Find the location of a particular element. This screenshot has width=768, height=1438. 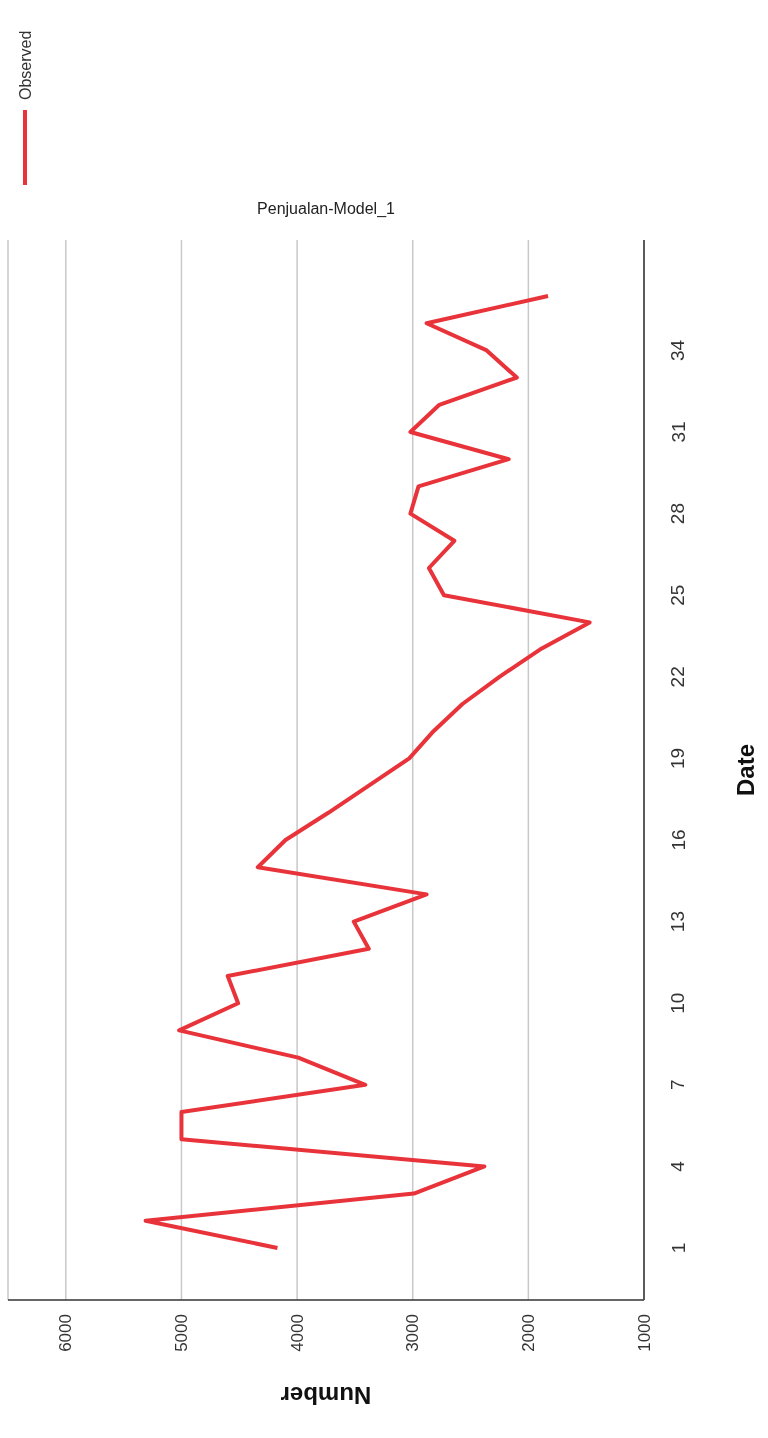

y-tick-label: 25 is located at coordinates (678, 595).